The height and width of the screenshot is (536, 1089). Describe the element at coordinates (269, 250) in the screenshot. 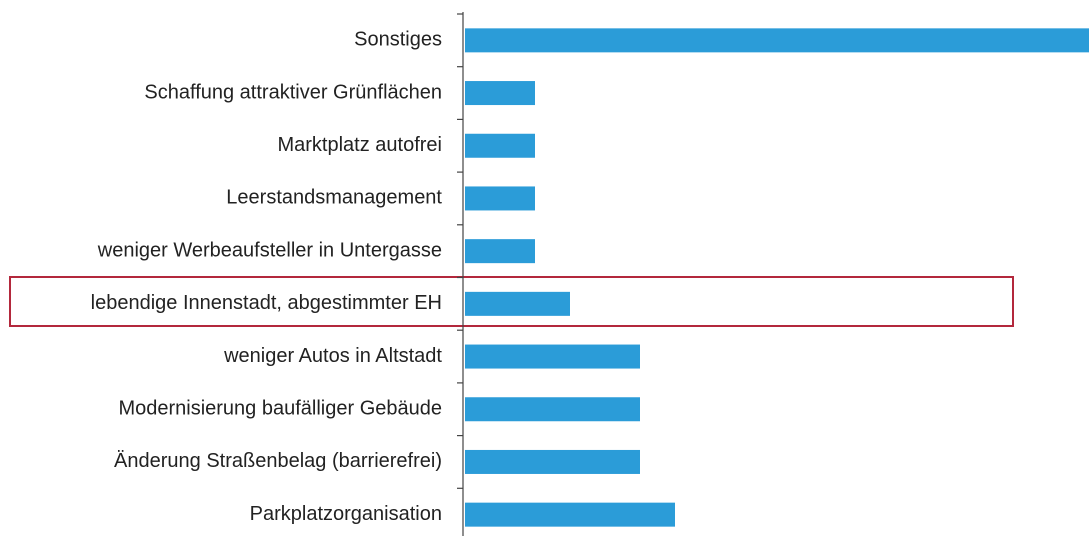

I see `category-label: weniger Werbeaufsteller in Untergasse` at that location.